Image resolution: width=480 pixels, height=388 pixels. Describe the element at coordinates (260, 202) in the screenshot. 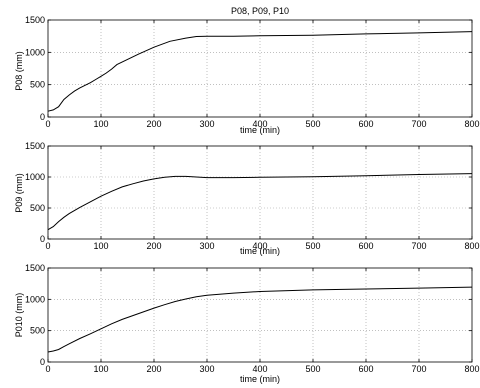

I see `series-line` at that location.